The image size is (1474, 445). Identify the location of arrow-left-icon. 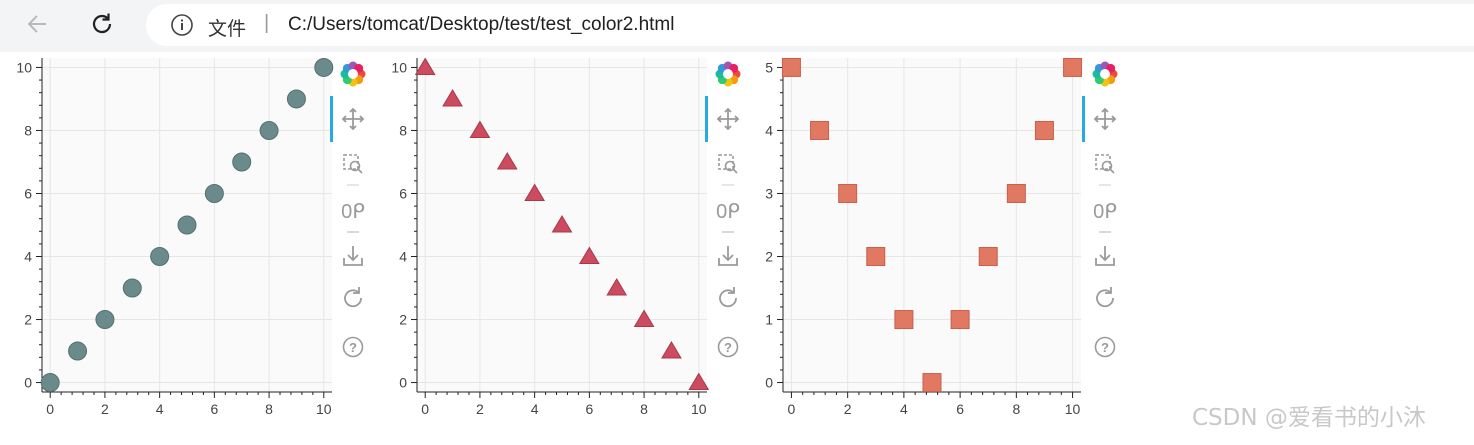
(36, 24).